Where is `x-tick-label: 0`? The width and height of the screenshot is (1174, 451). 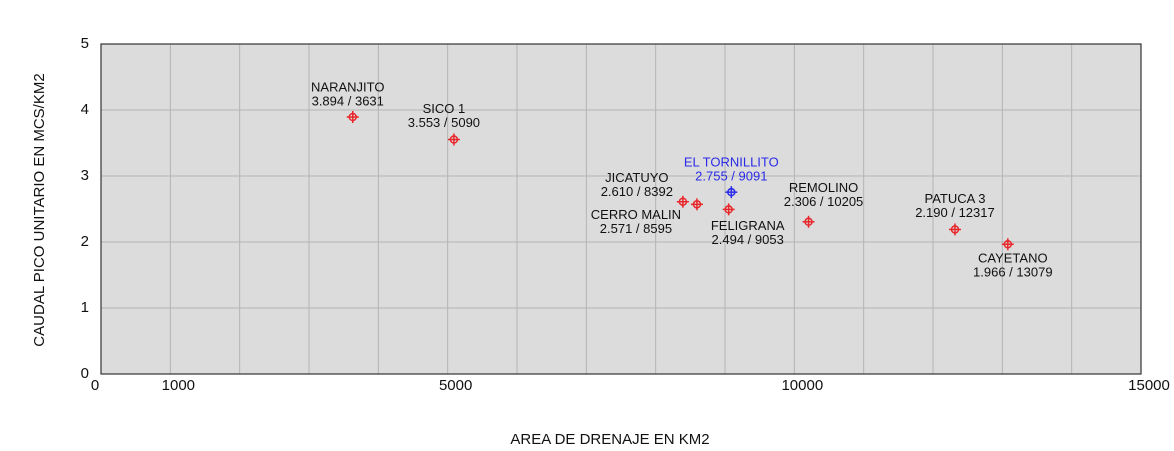
x-tick-label: 0 is located at coordinates (95, 385).